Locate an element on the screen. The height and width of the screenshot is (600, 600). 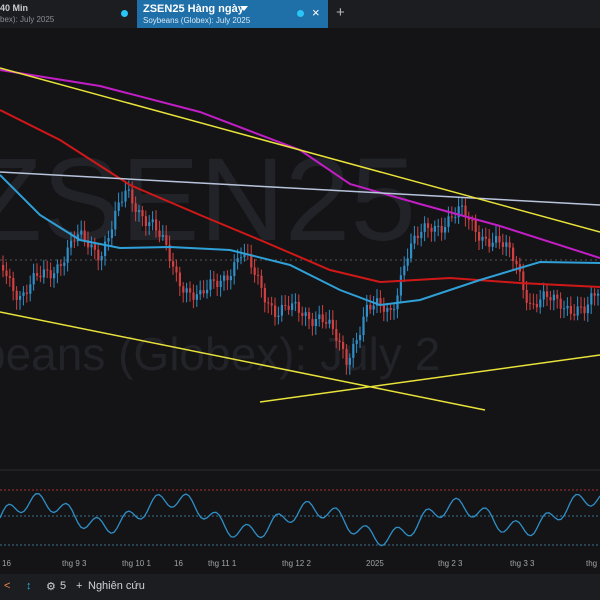
tab-title: ZSEN25 Hàng ngày is located at coordinates (193, 9).